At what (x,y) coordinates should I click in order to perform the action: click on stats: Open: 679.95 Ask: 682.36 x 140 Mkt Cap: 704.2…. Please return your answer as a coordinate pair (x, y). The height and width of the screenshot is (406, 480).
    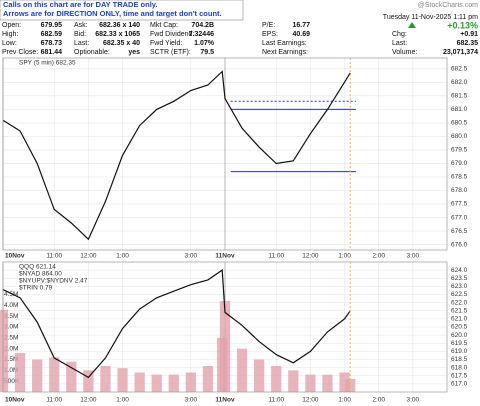
    Looking at the image, I should click on (240, 39).